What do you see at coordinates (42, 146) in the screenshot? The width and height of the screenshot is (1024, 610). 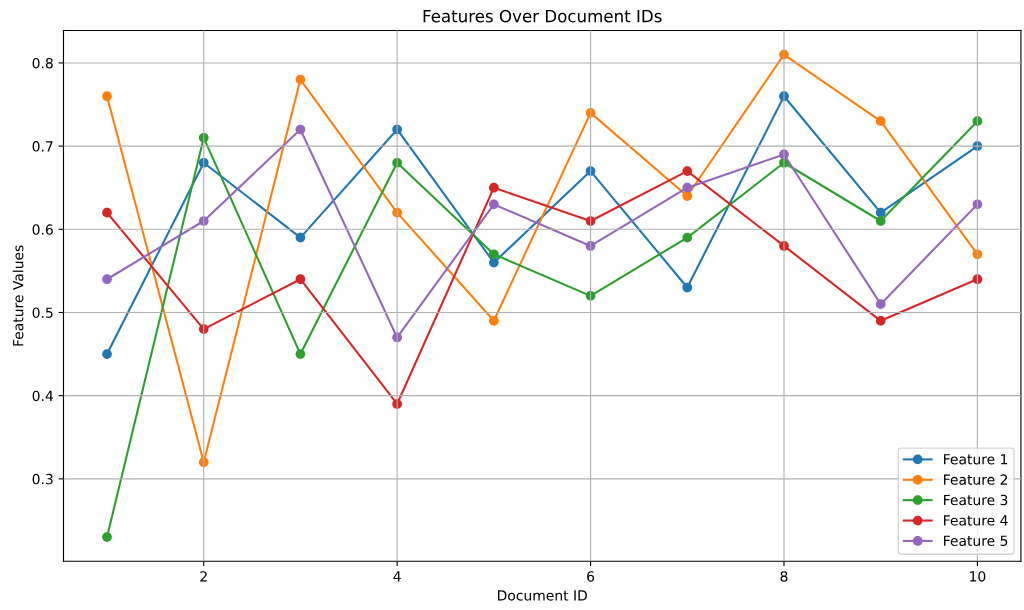 I see `y-tick-label: 0.7` at bounding box center [42, 146].